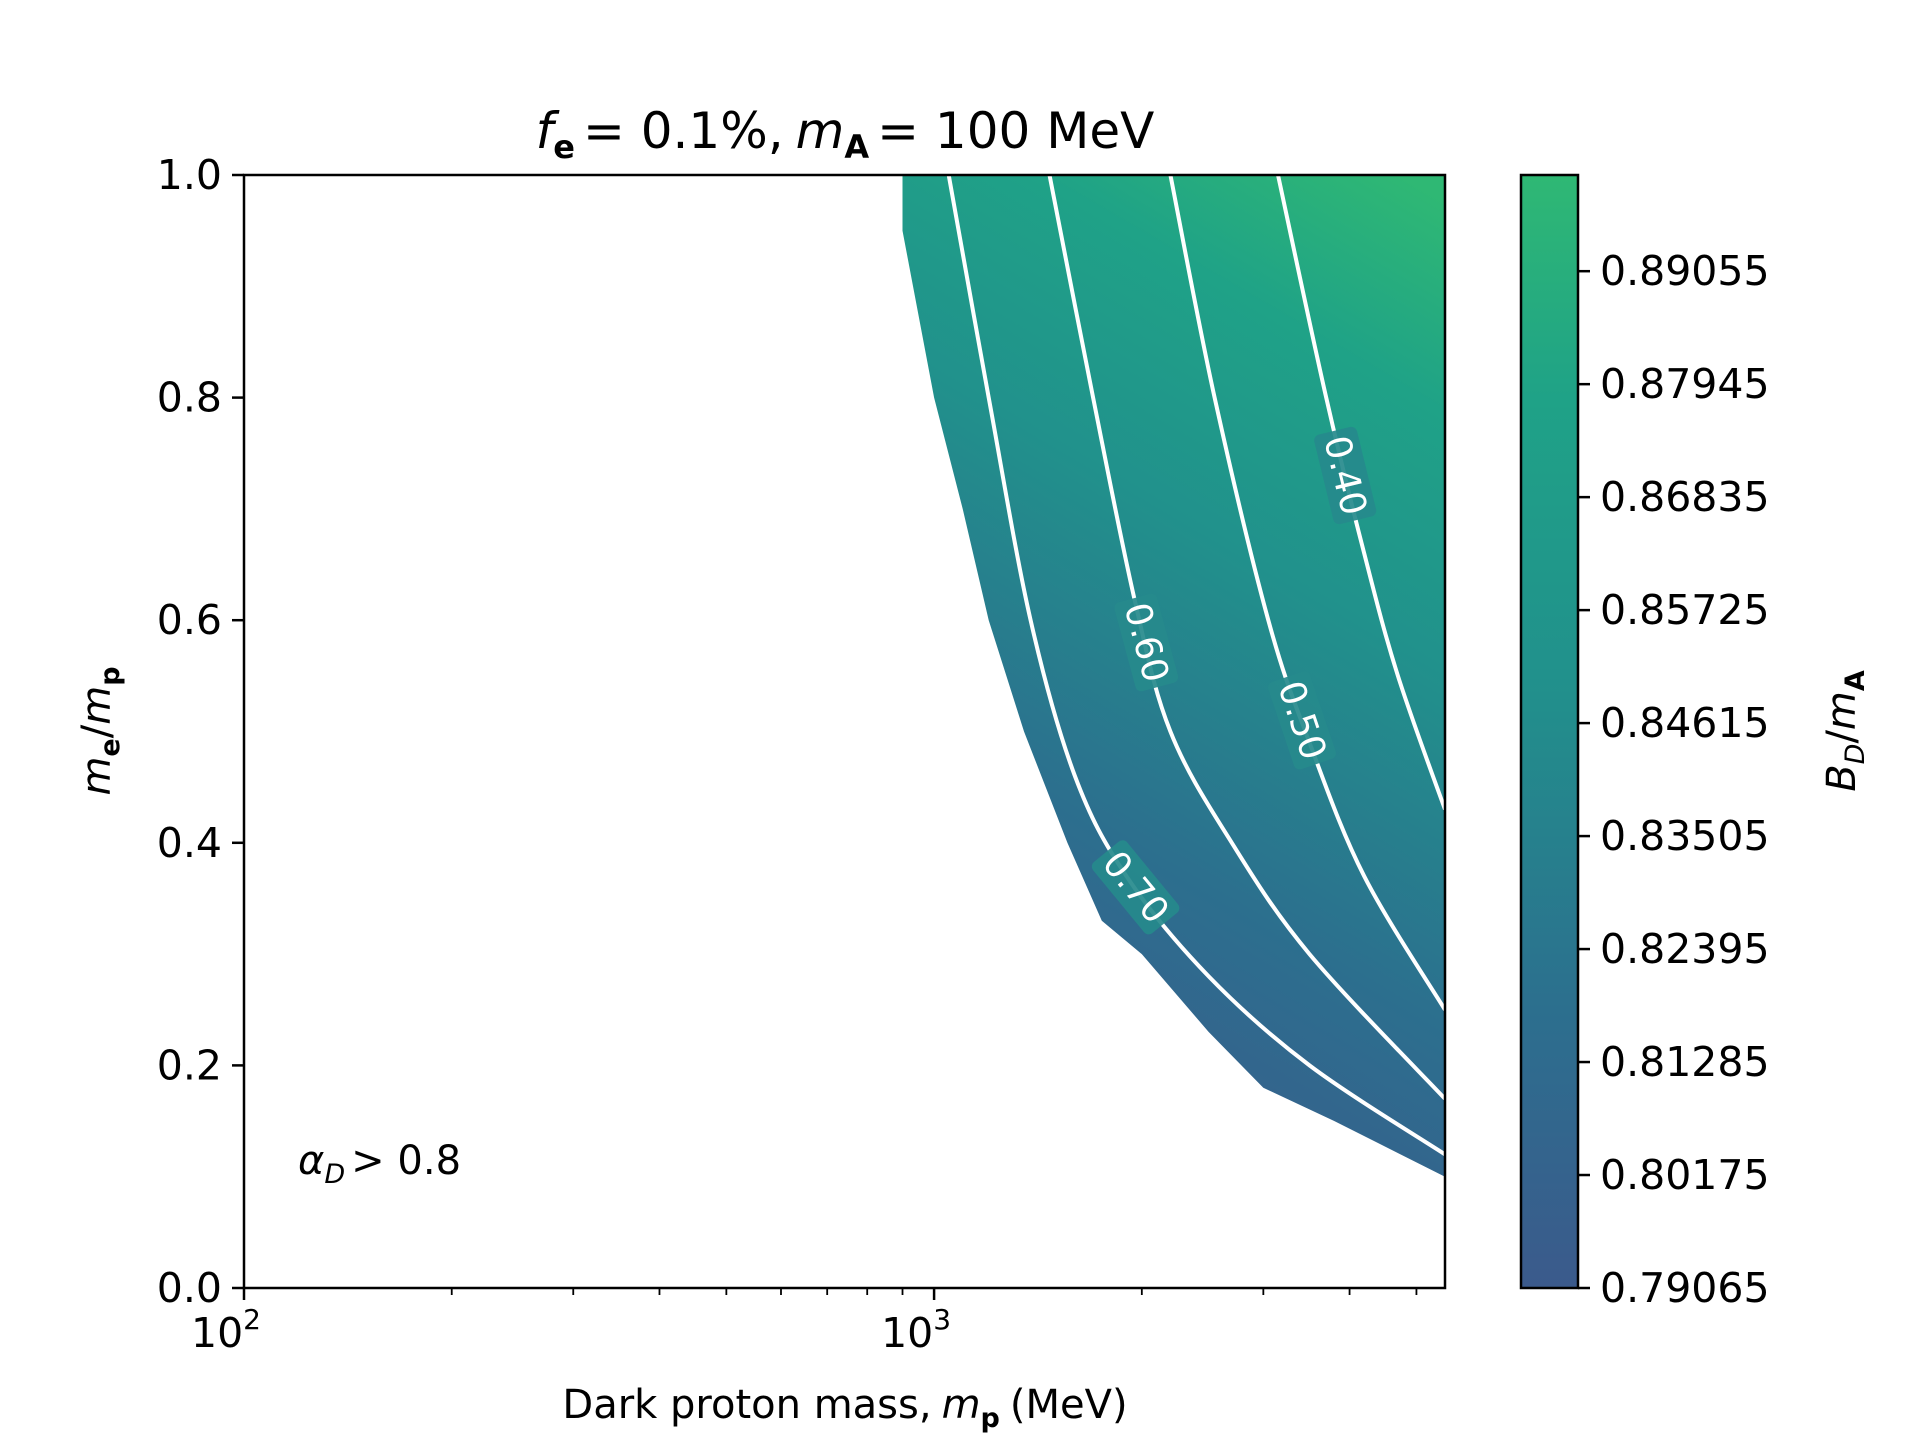 The height and width of the screenshot is (1434, 1920). Describe the element at coordinates (916, 1330) in the screenshot. I see `x-tick-label: 10³` at that location.